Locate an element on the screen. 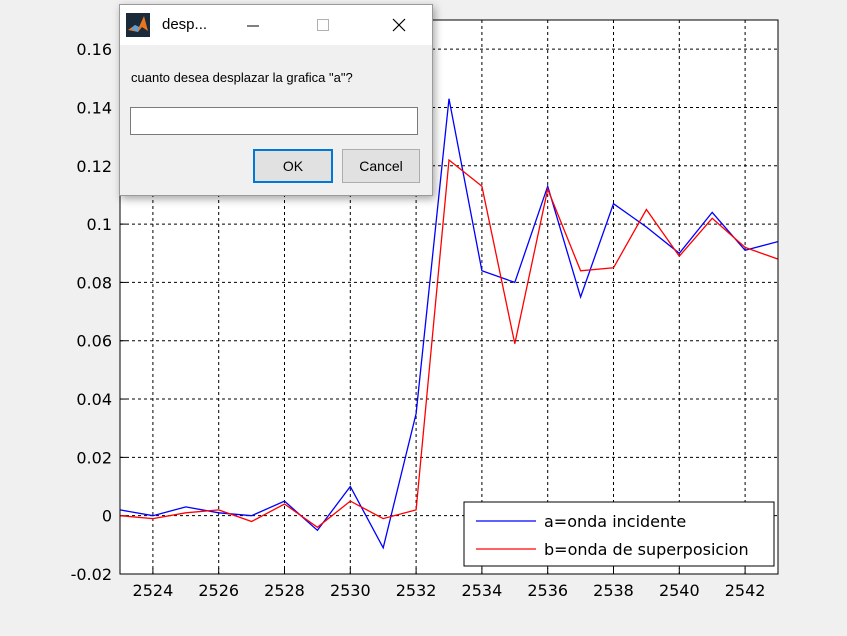  y-tick-label: 0.08 is located at coordinates (94, 282).